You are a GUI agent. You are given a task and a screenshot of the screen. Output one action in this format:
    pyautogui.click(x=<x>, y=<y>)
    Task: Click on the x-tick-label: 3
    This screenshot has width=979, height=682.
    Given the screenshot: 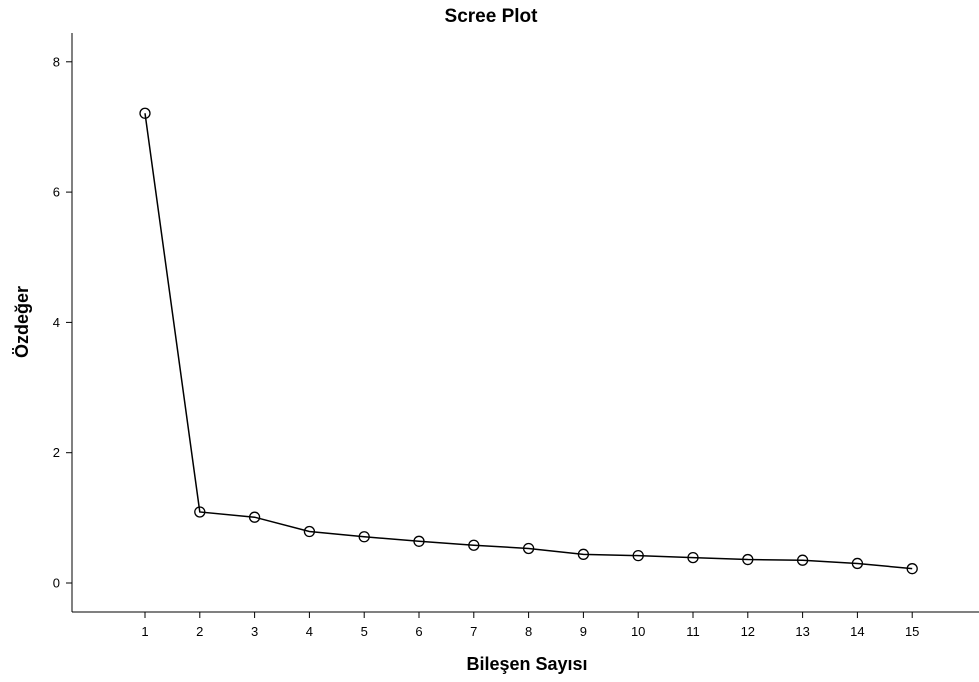 What is the action you would take?
    pyautogui.click(x=254, y=631)
    